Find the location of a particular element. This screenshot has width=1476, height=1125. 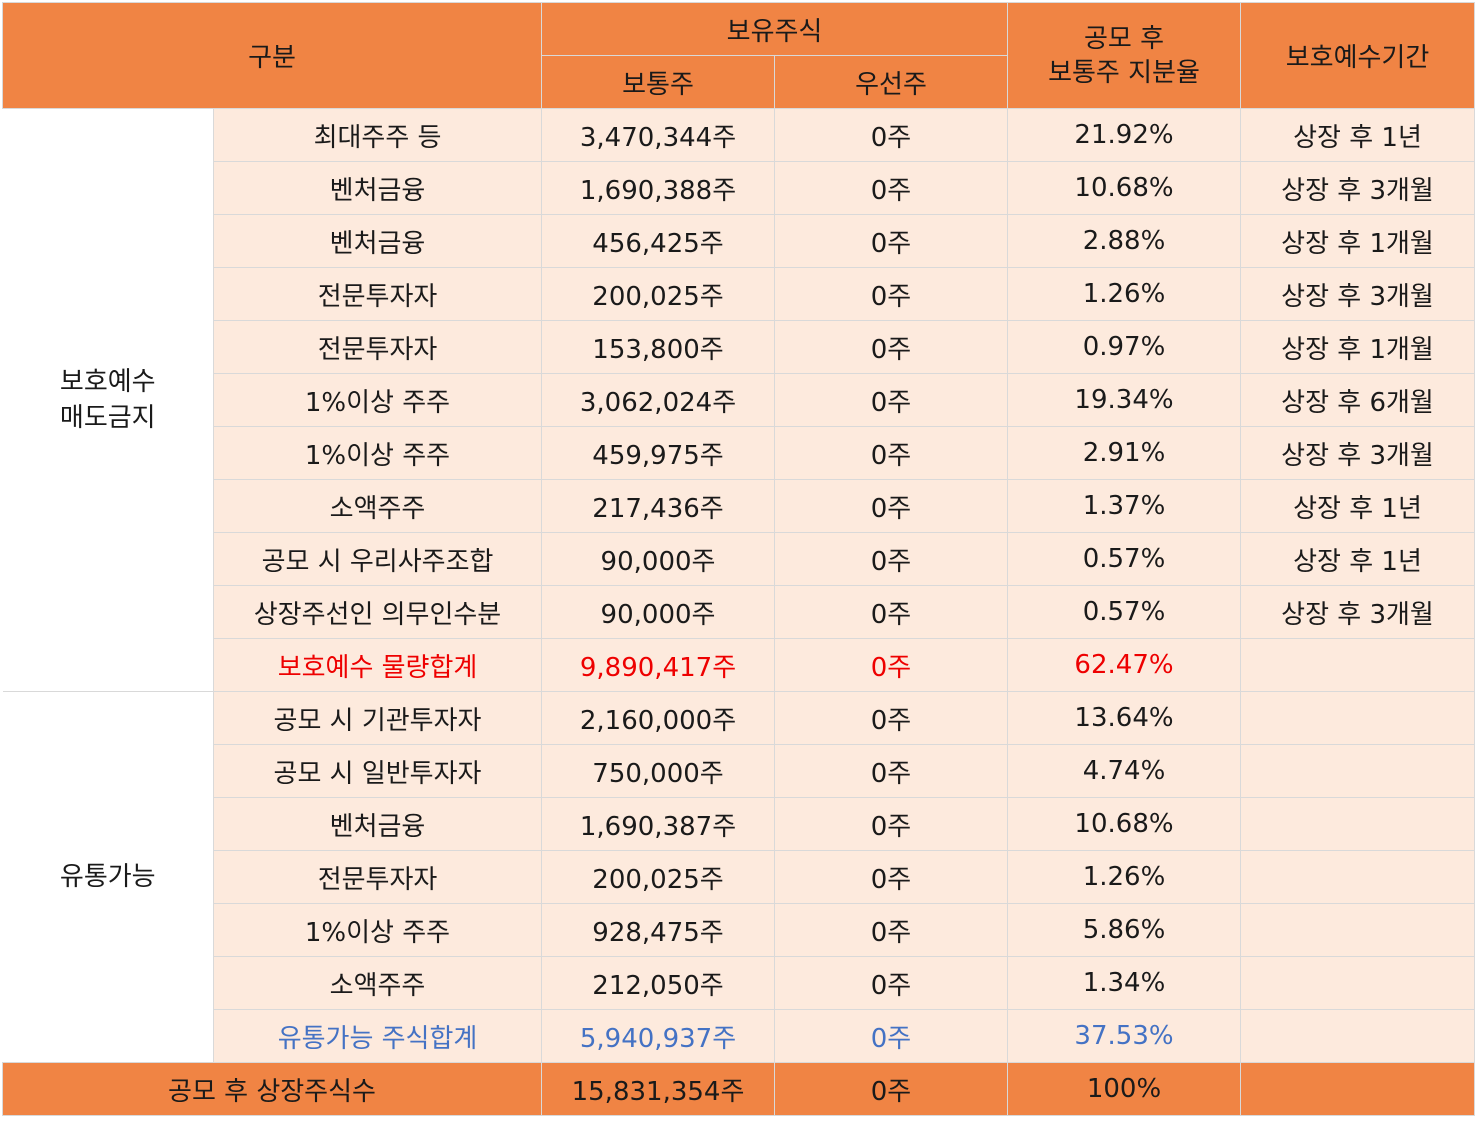

common-shares: 2,160,000주 is located at coordinates (658, 718).